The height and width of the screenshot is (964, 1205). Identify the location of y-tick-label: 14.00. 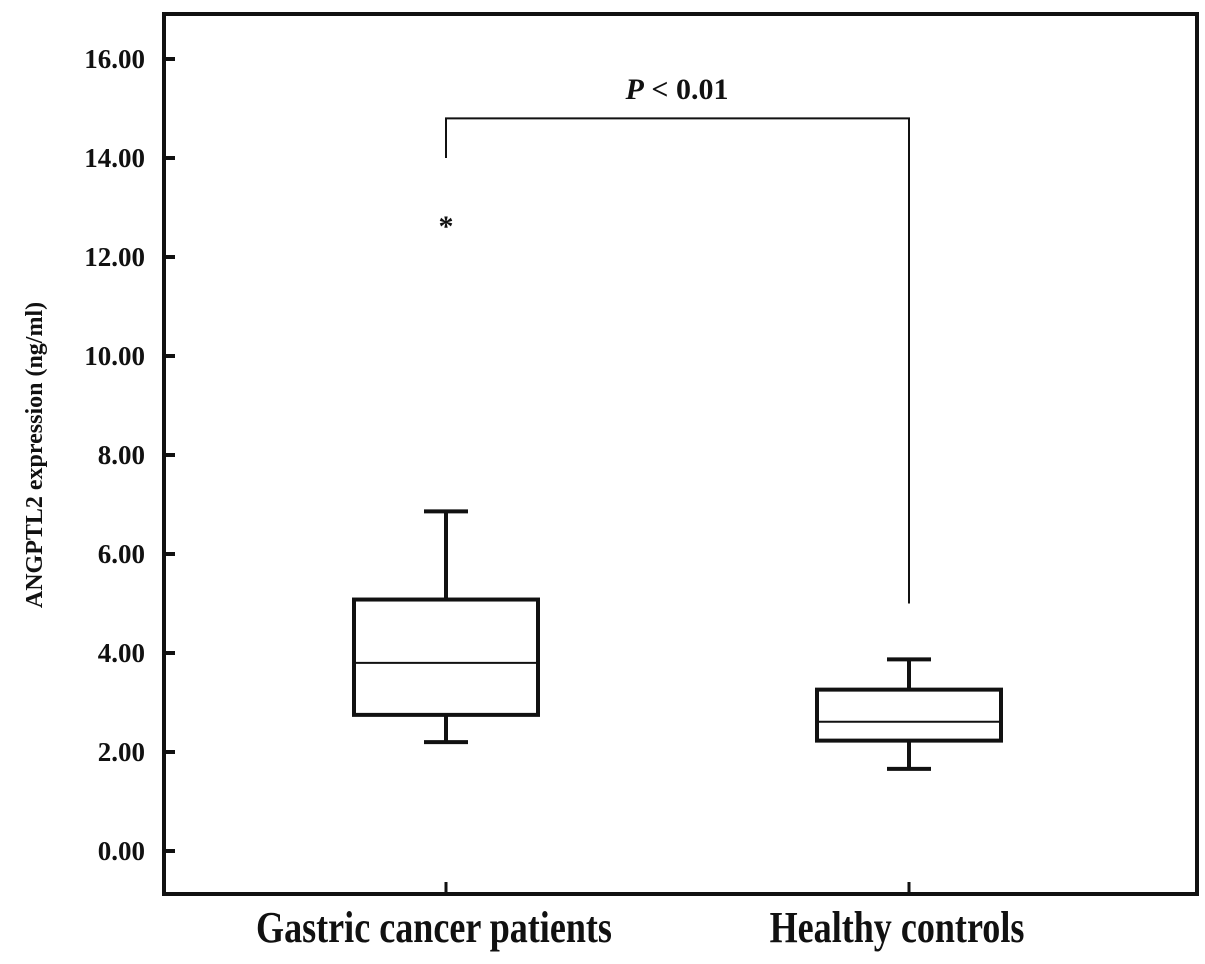
(114, 158).